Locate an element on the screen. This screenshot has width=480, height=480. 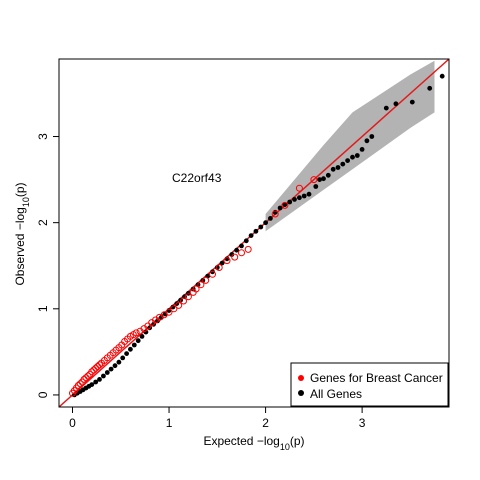
y-axis: 0 1 2 3 is located at coordinates (47, 265).